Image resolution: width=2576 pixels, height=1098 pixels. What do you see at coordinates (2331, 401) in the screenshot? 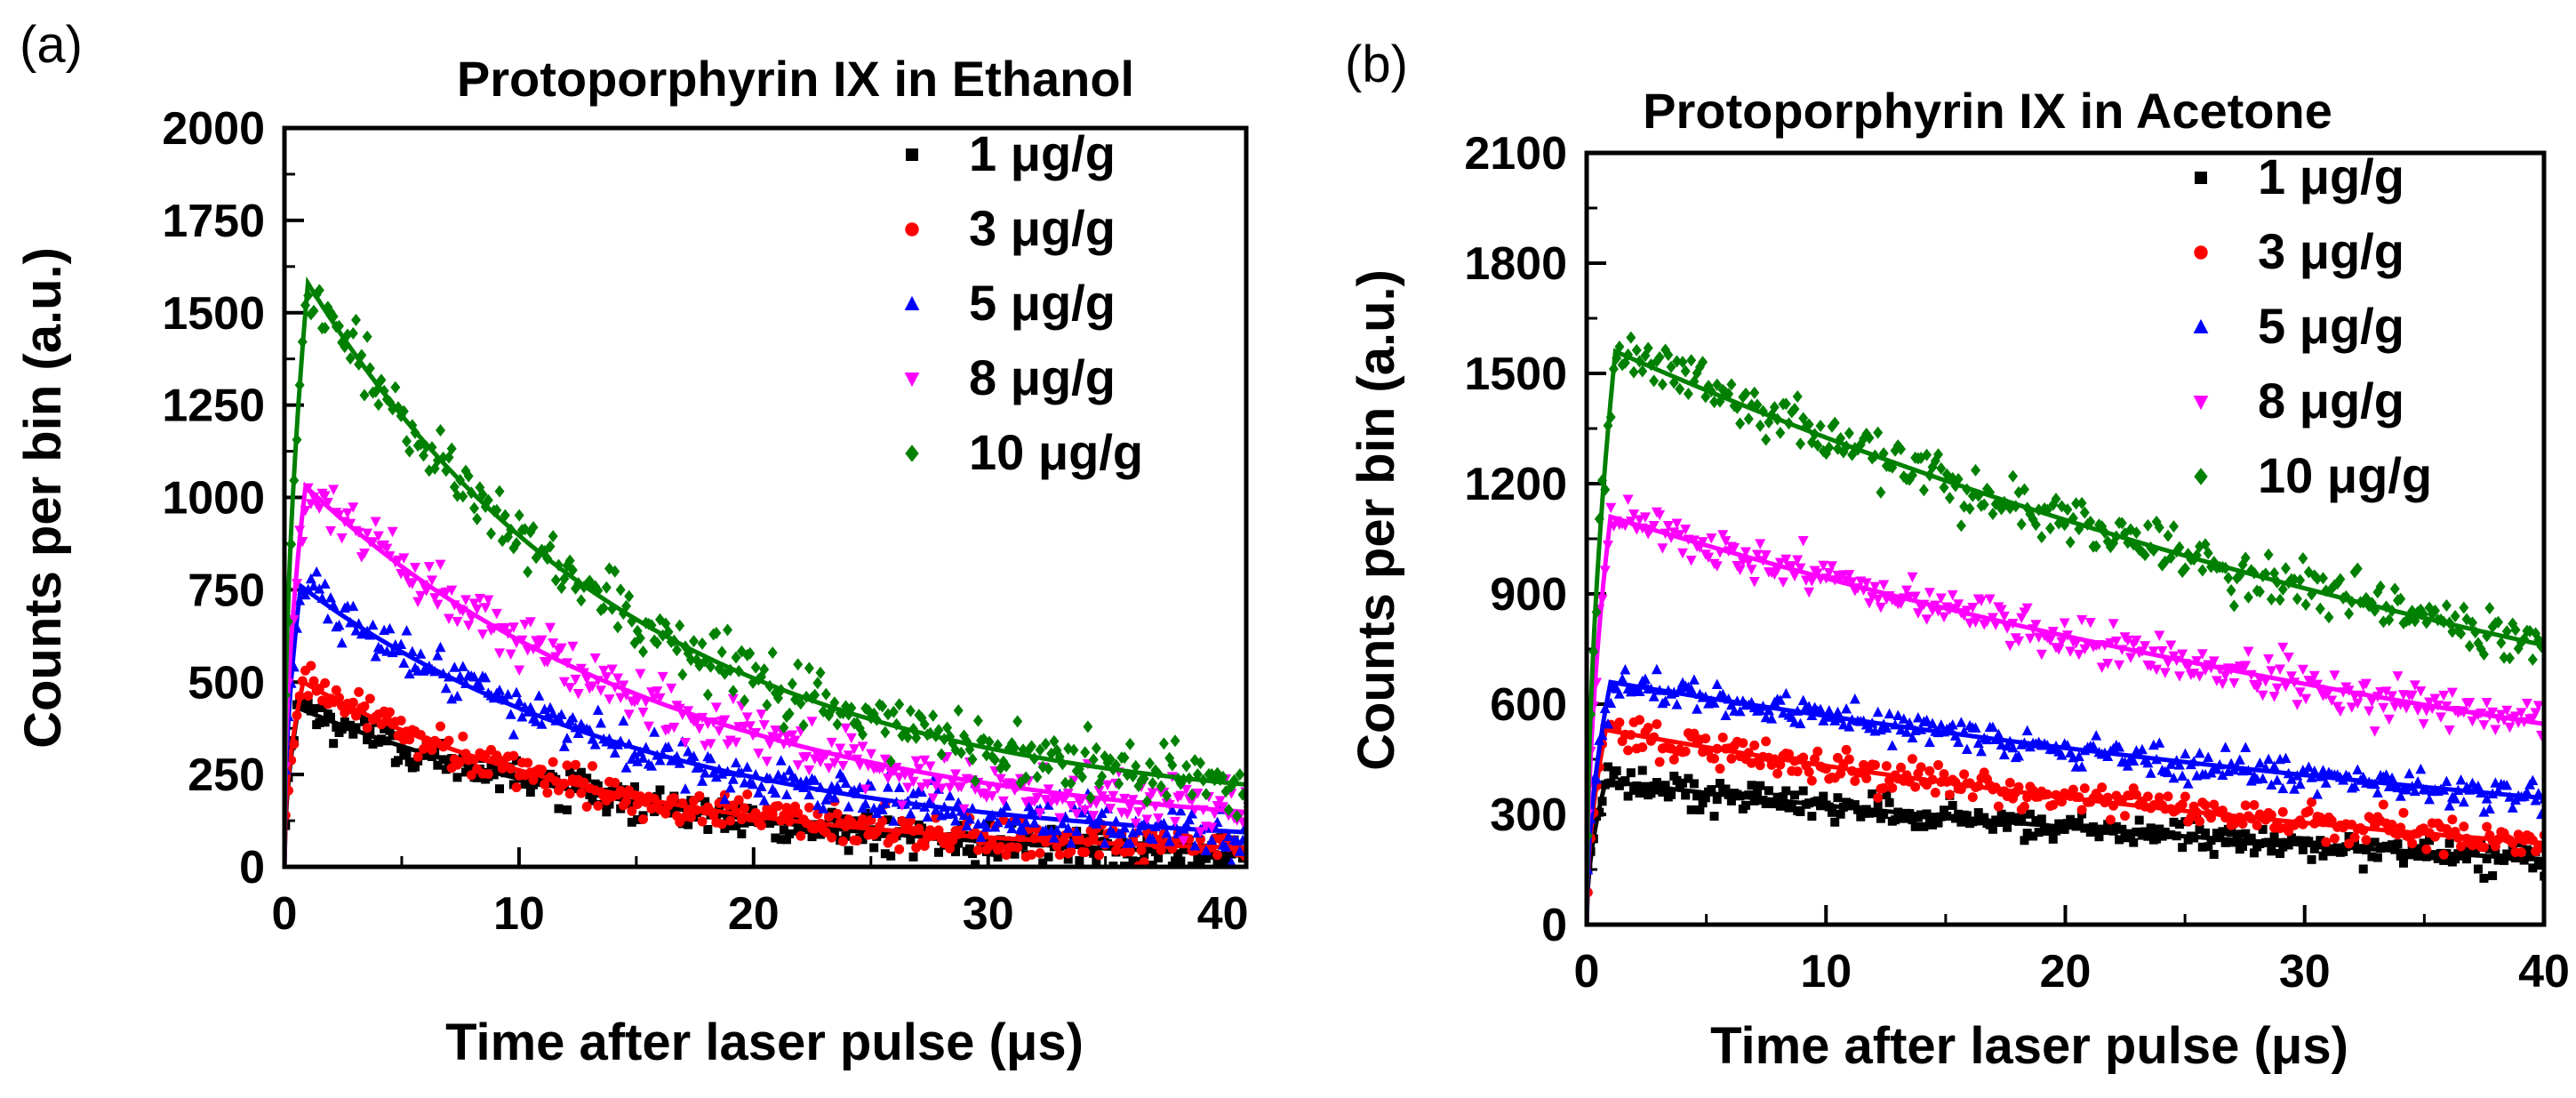
I see `legend-label: 8 μg/g` at bounding box center [2331, 401].